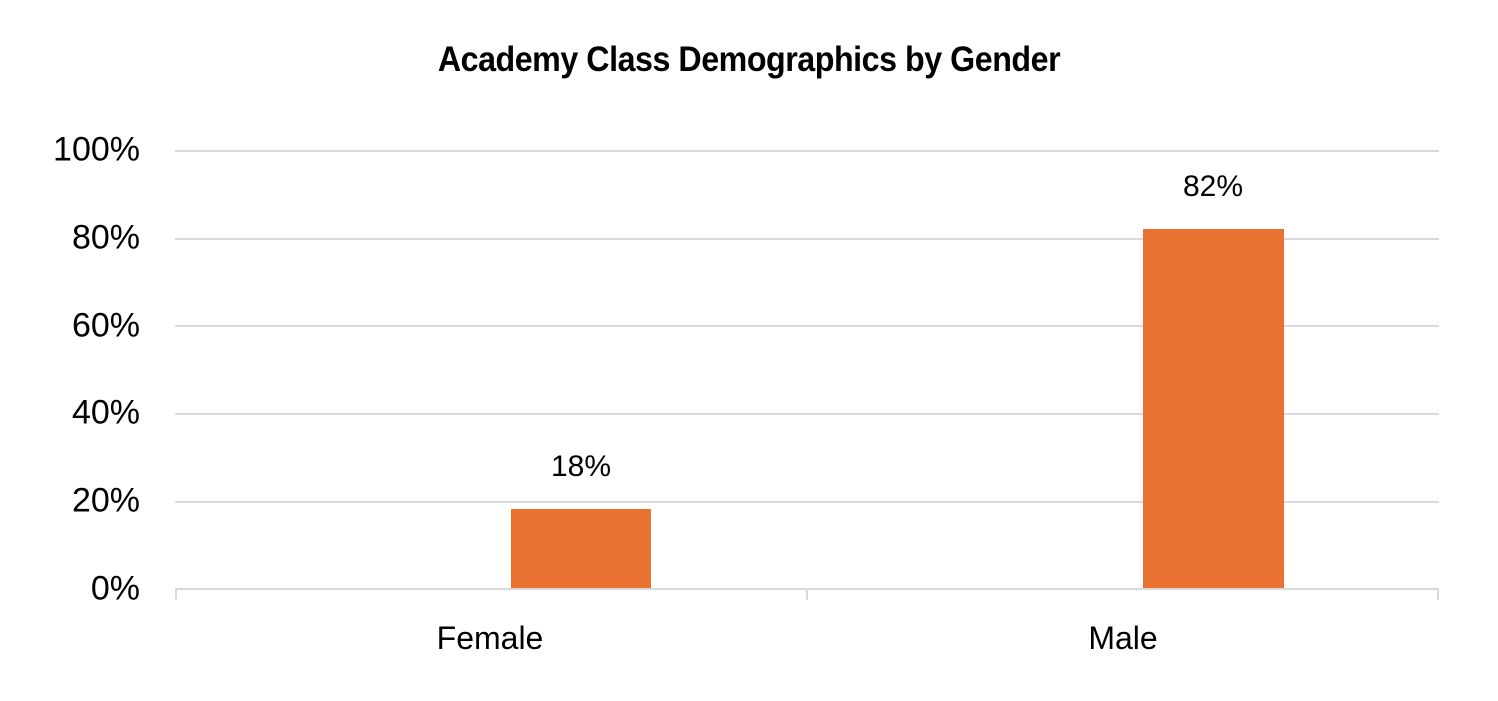  What do you see at coordinates (105, 237) in the screenshot?
I see `y-tick-label: 80%` at bounding box center [105, 237].